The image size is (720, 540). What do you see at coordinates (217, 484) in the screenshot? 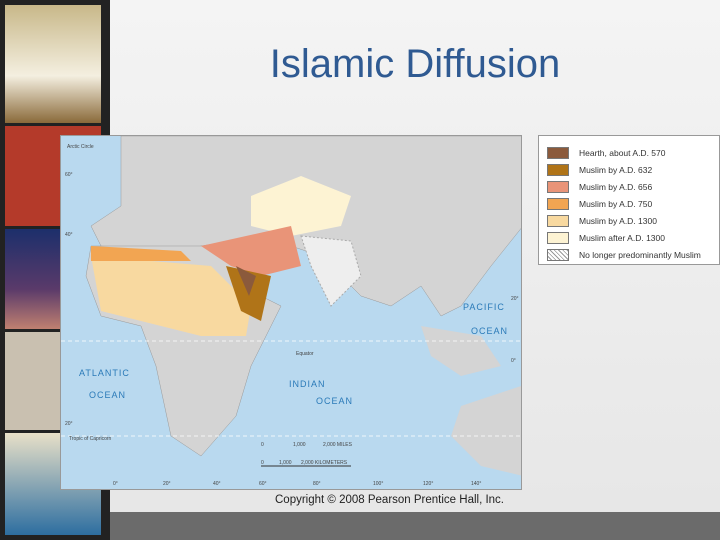
I see `lon-label: 40°` at bounding box center [217, 484].